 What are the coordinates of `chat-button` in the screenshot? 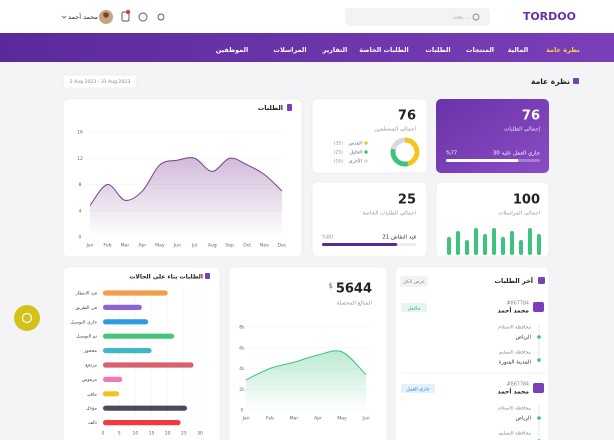 It's located at (27, 318).